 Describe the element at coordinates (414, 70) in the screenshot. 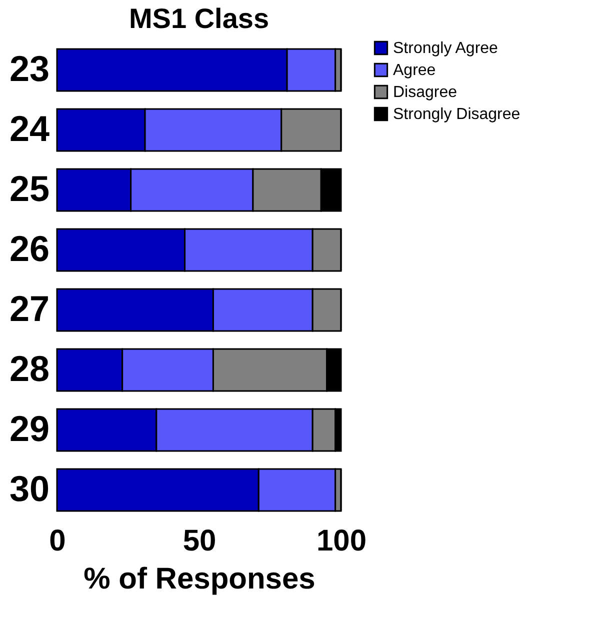

I see `legend-label: Agree` at that location.